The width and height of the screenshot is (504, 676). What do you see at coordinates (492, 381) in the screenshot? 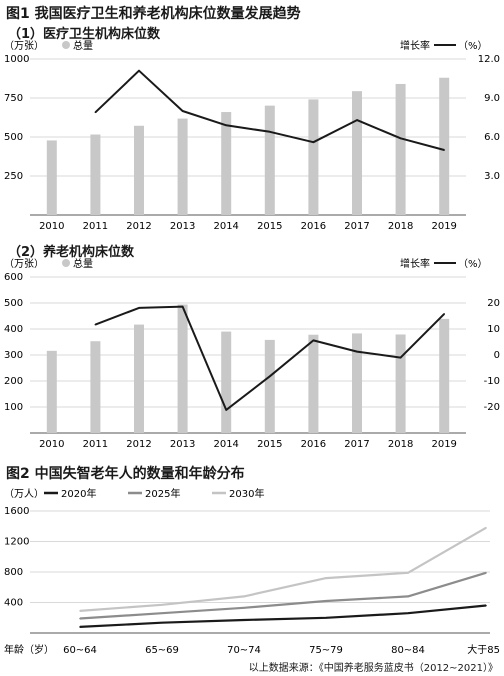
I see `y2-tick-label: -10` at bounding box center [492, 381].